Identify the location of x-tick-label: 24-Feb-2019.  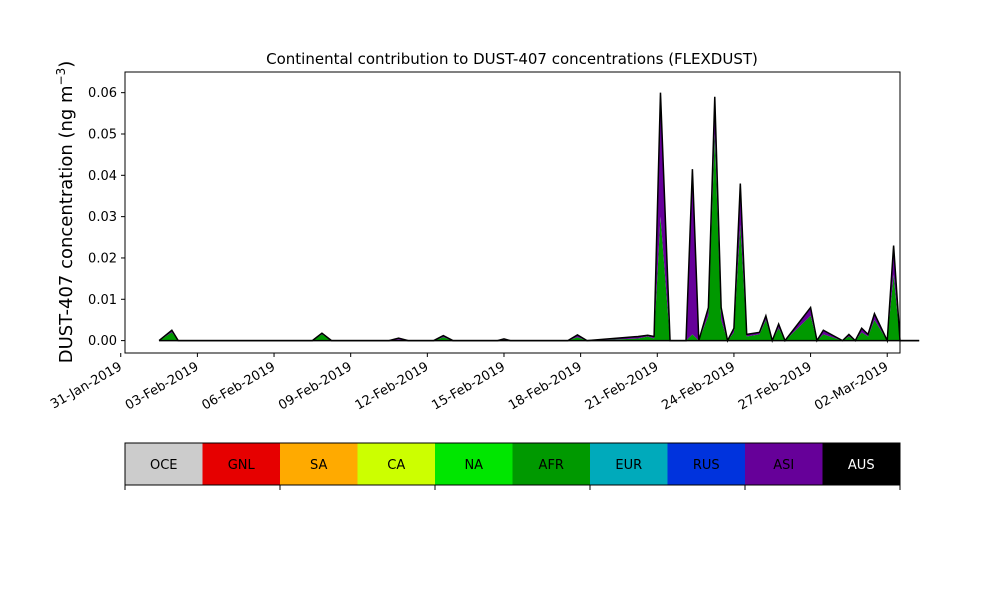
(698, 386).